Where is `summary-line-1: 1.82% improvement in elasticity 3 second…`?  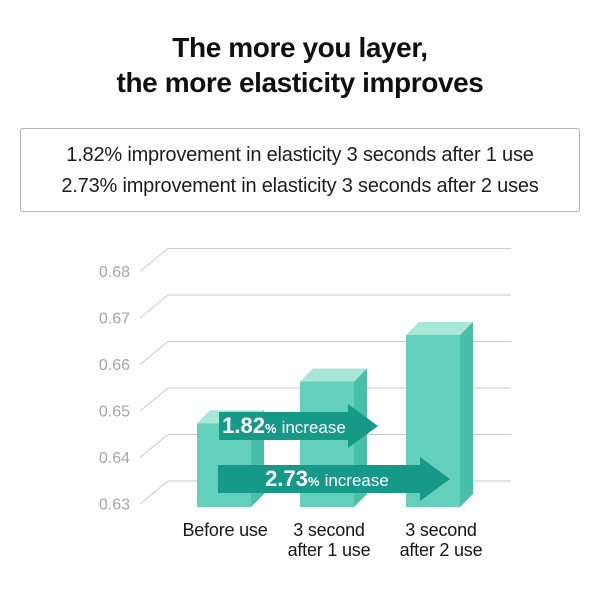 summary-line-1: 1.82% improvement in elasticity 3 second… is located at coordinates (300, 155).